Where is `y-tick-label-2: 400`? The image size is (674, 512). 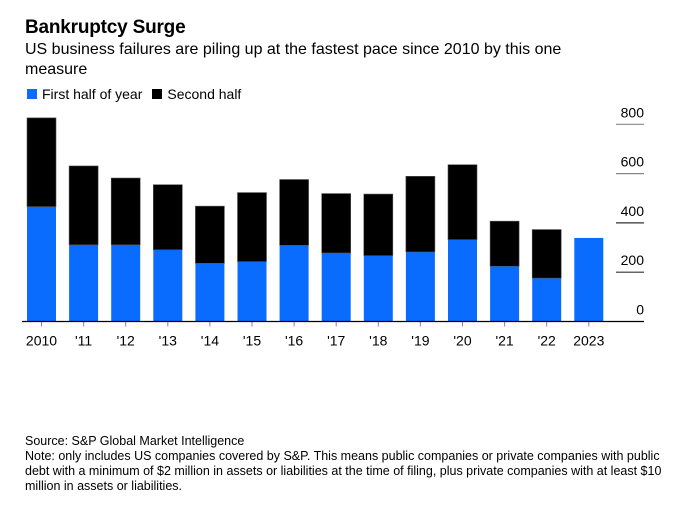 y-tick-label-2: 400 is located at coordinates (633, 211).